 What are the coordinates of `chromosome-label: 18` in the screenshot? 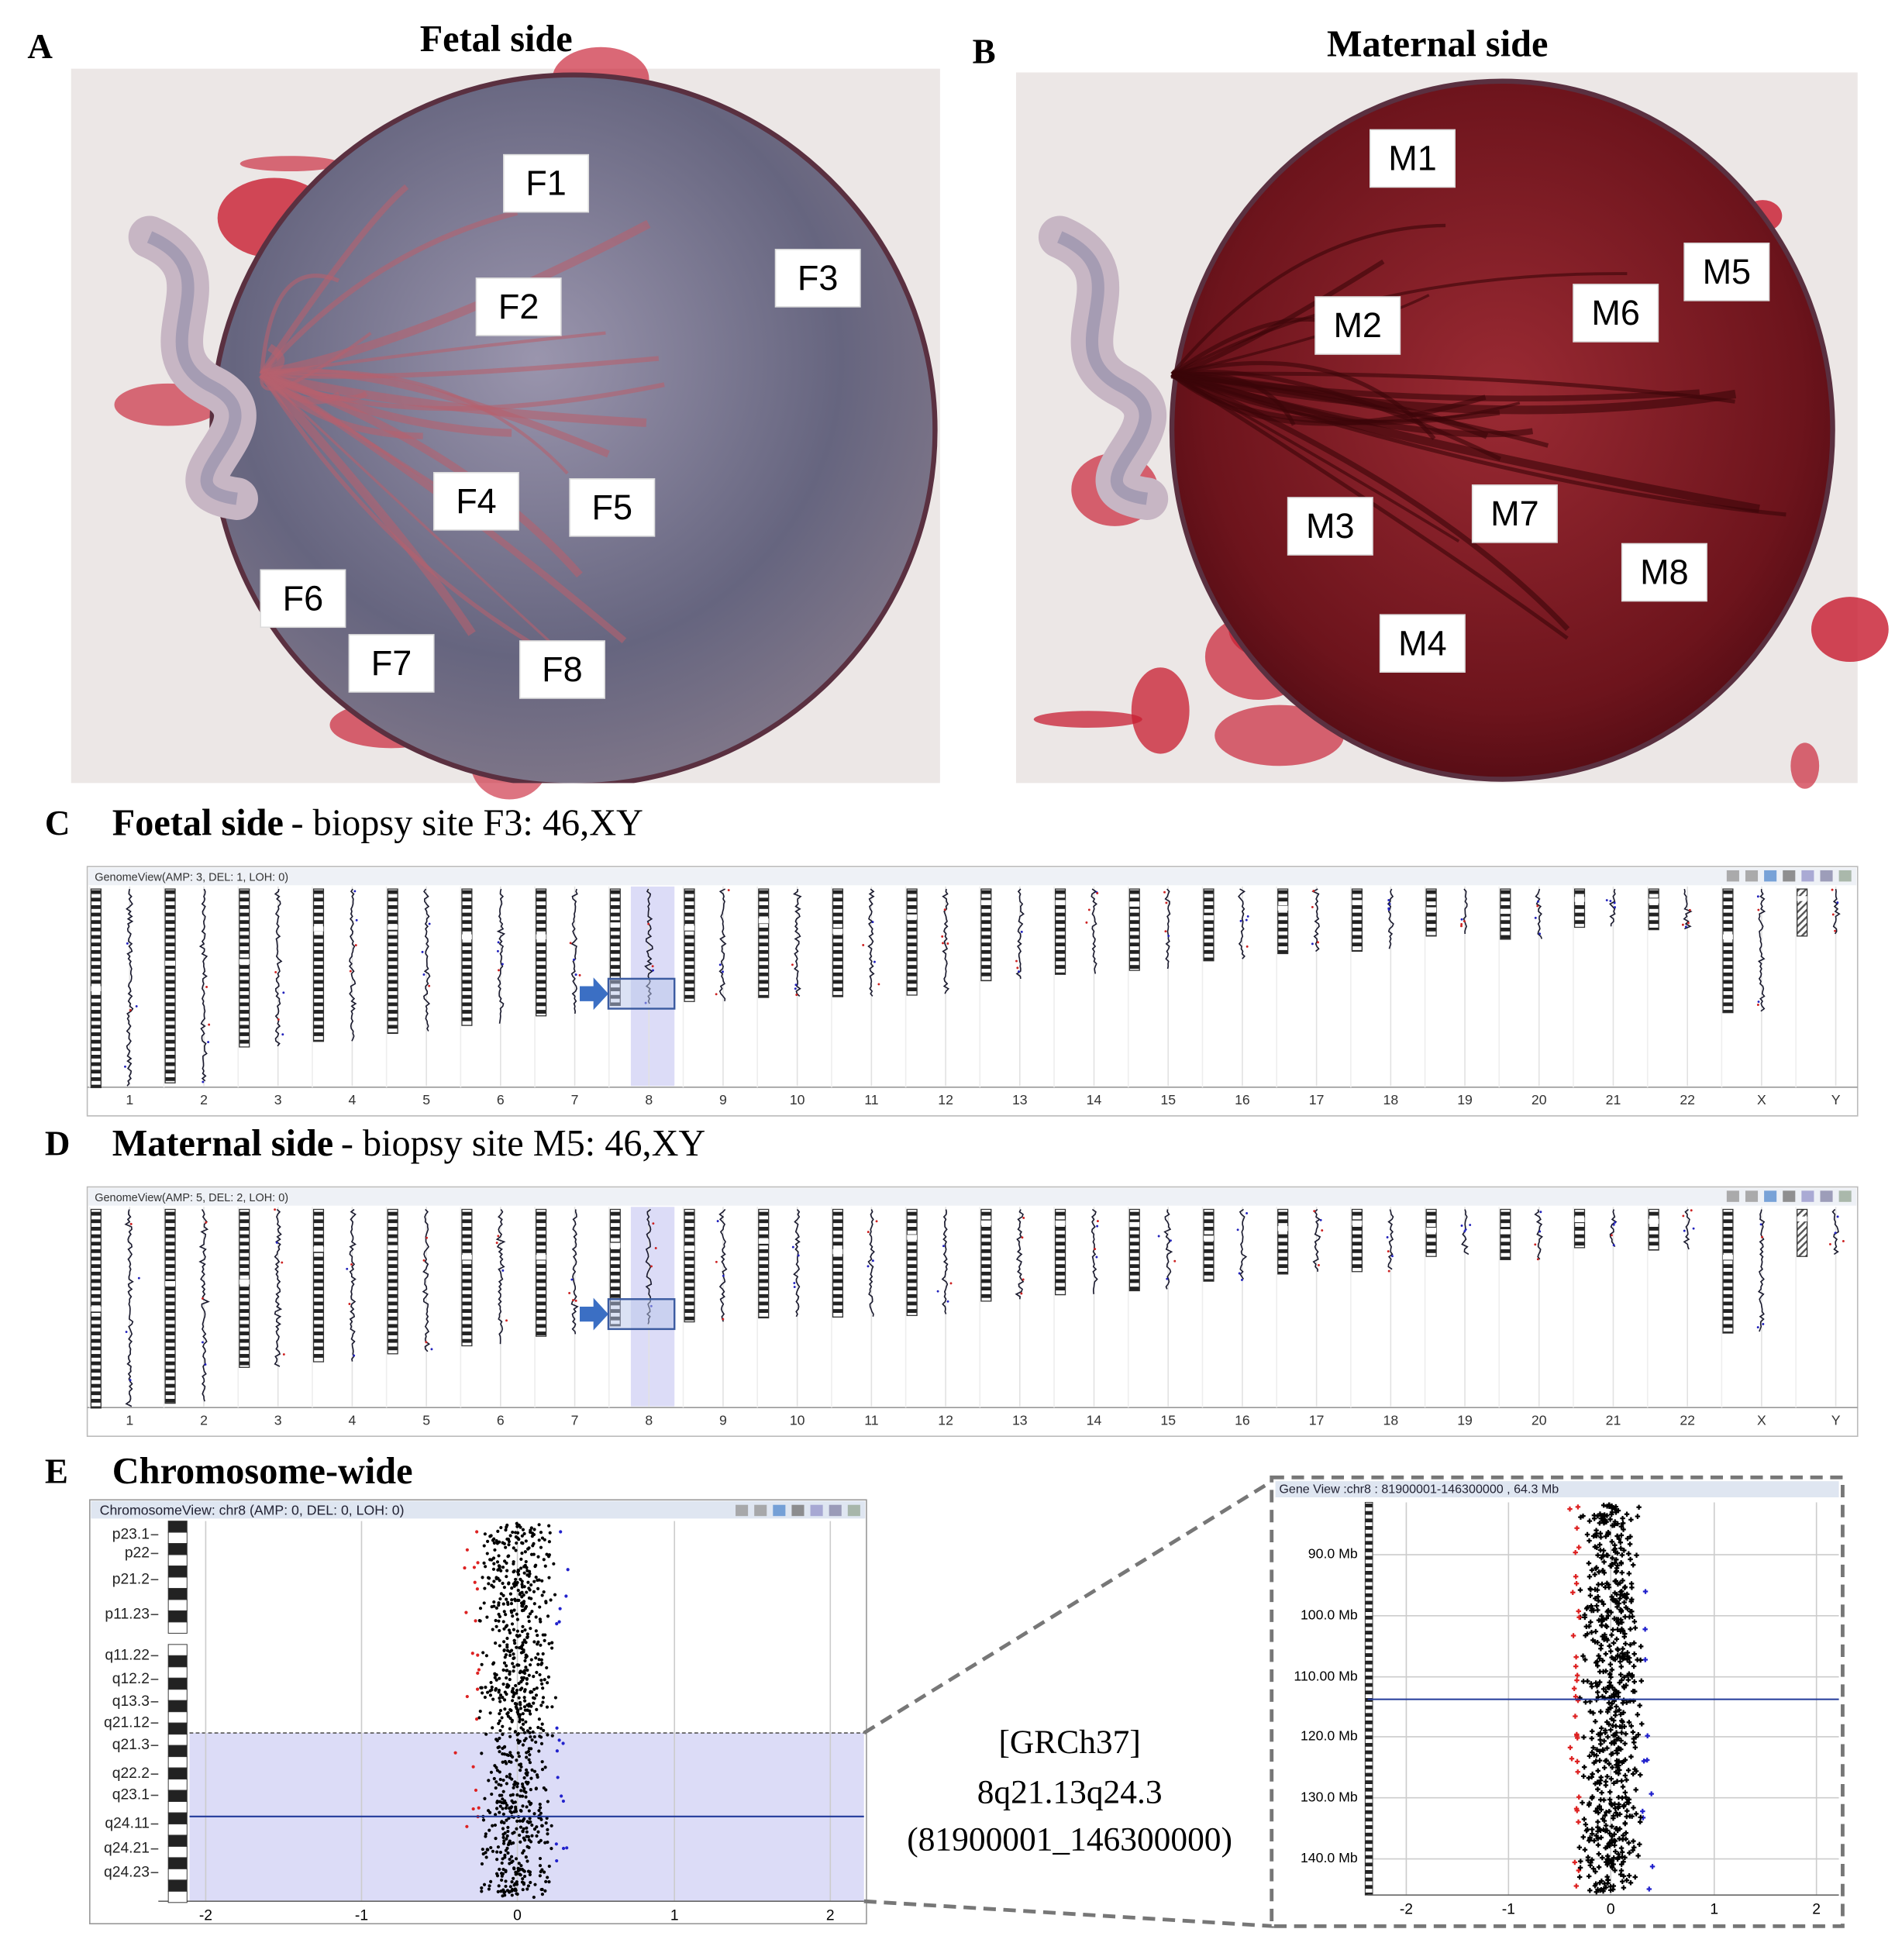 It's located at (1391, 1099).